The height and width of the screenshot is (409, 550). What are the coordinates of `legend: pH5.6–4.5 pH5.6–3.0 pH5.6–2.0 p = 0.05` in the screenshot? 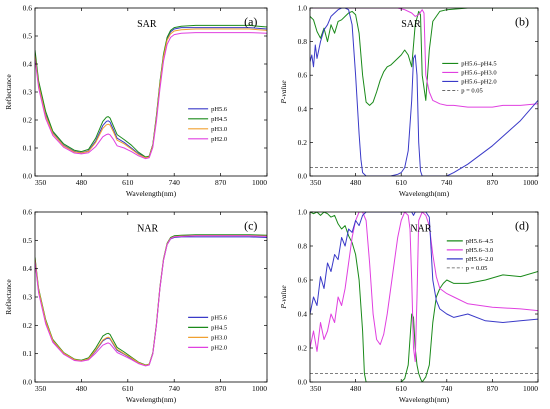 It's located at (469, 255).